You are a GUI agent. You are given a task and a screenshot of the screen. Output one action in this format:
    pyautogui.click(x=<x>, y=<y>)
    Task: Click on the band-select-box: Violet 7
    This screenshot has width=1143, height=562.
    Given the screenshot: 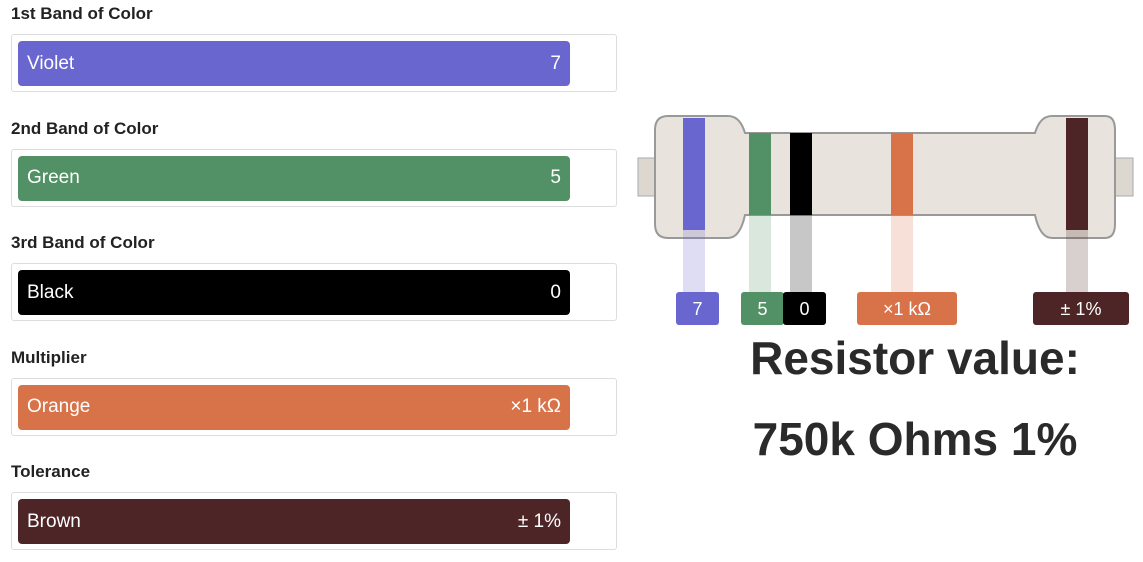 What is the action you would take?
    pyautogui.click(x=314, y=63)
    